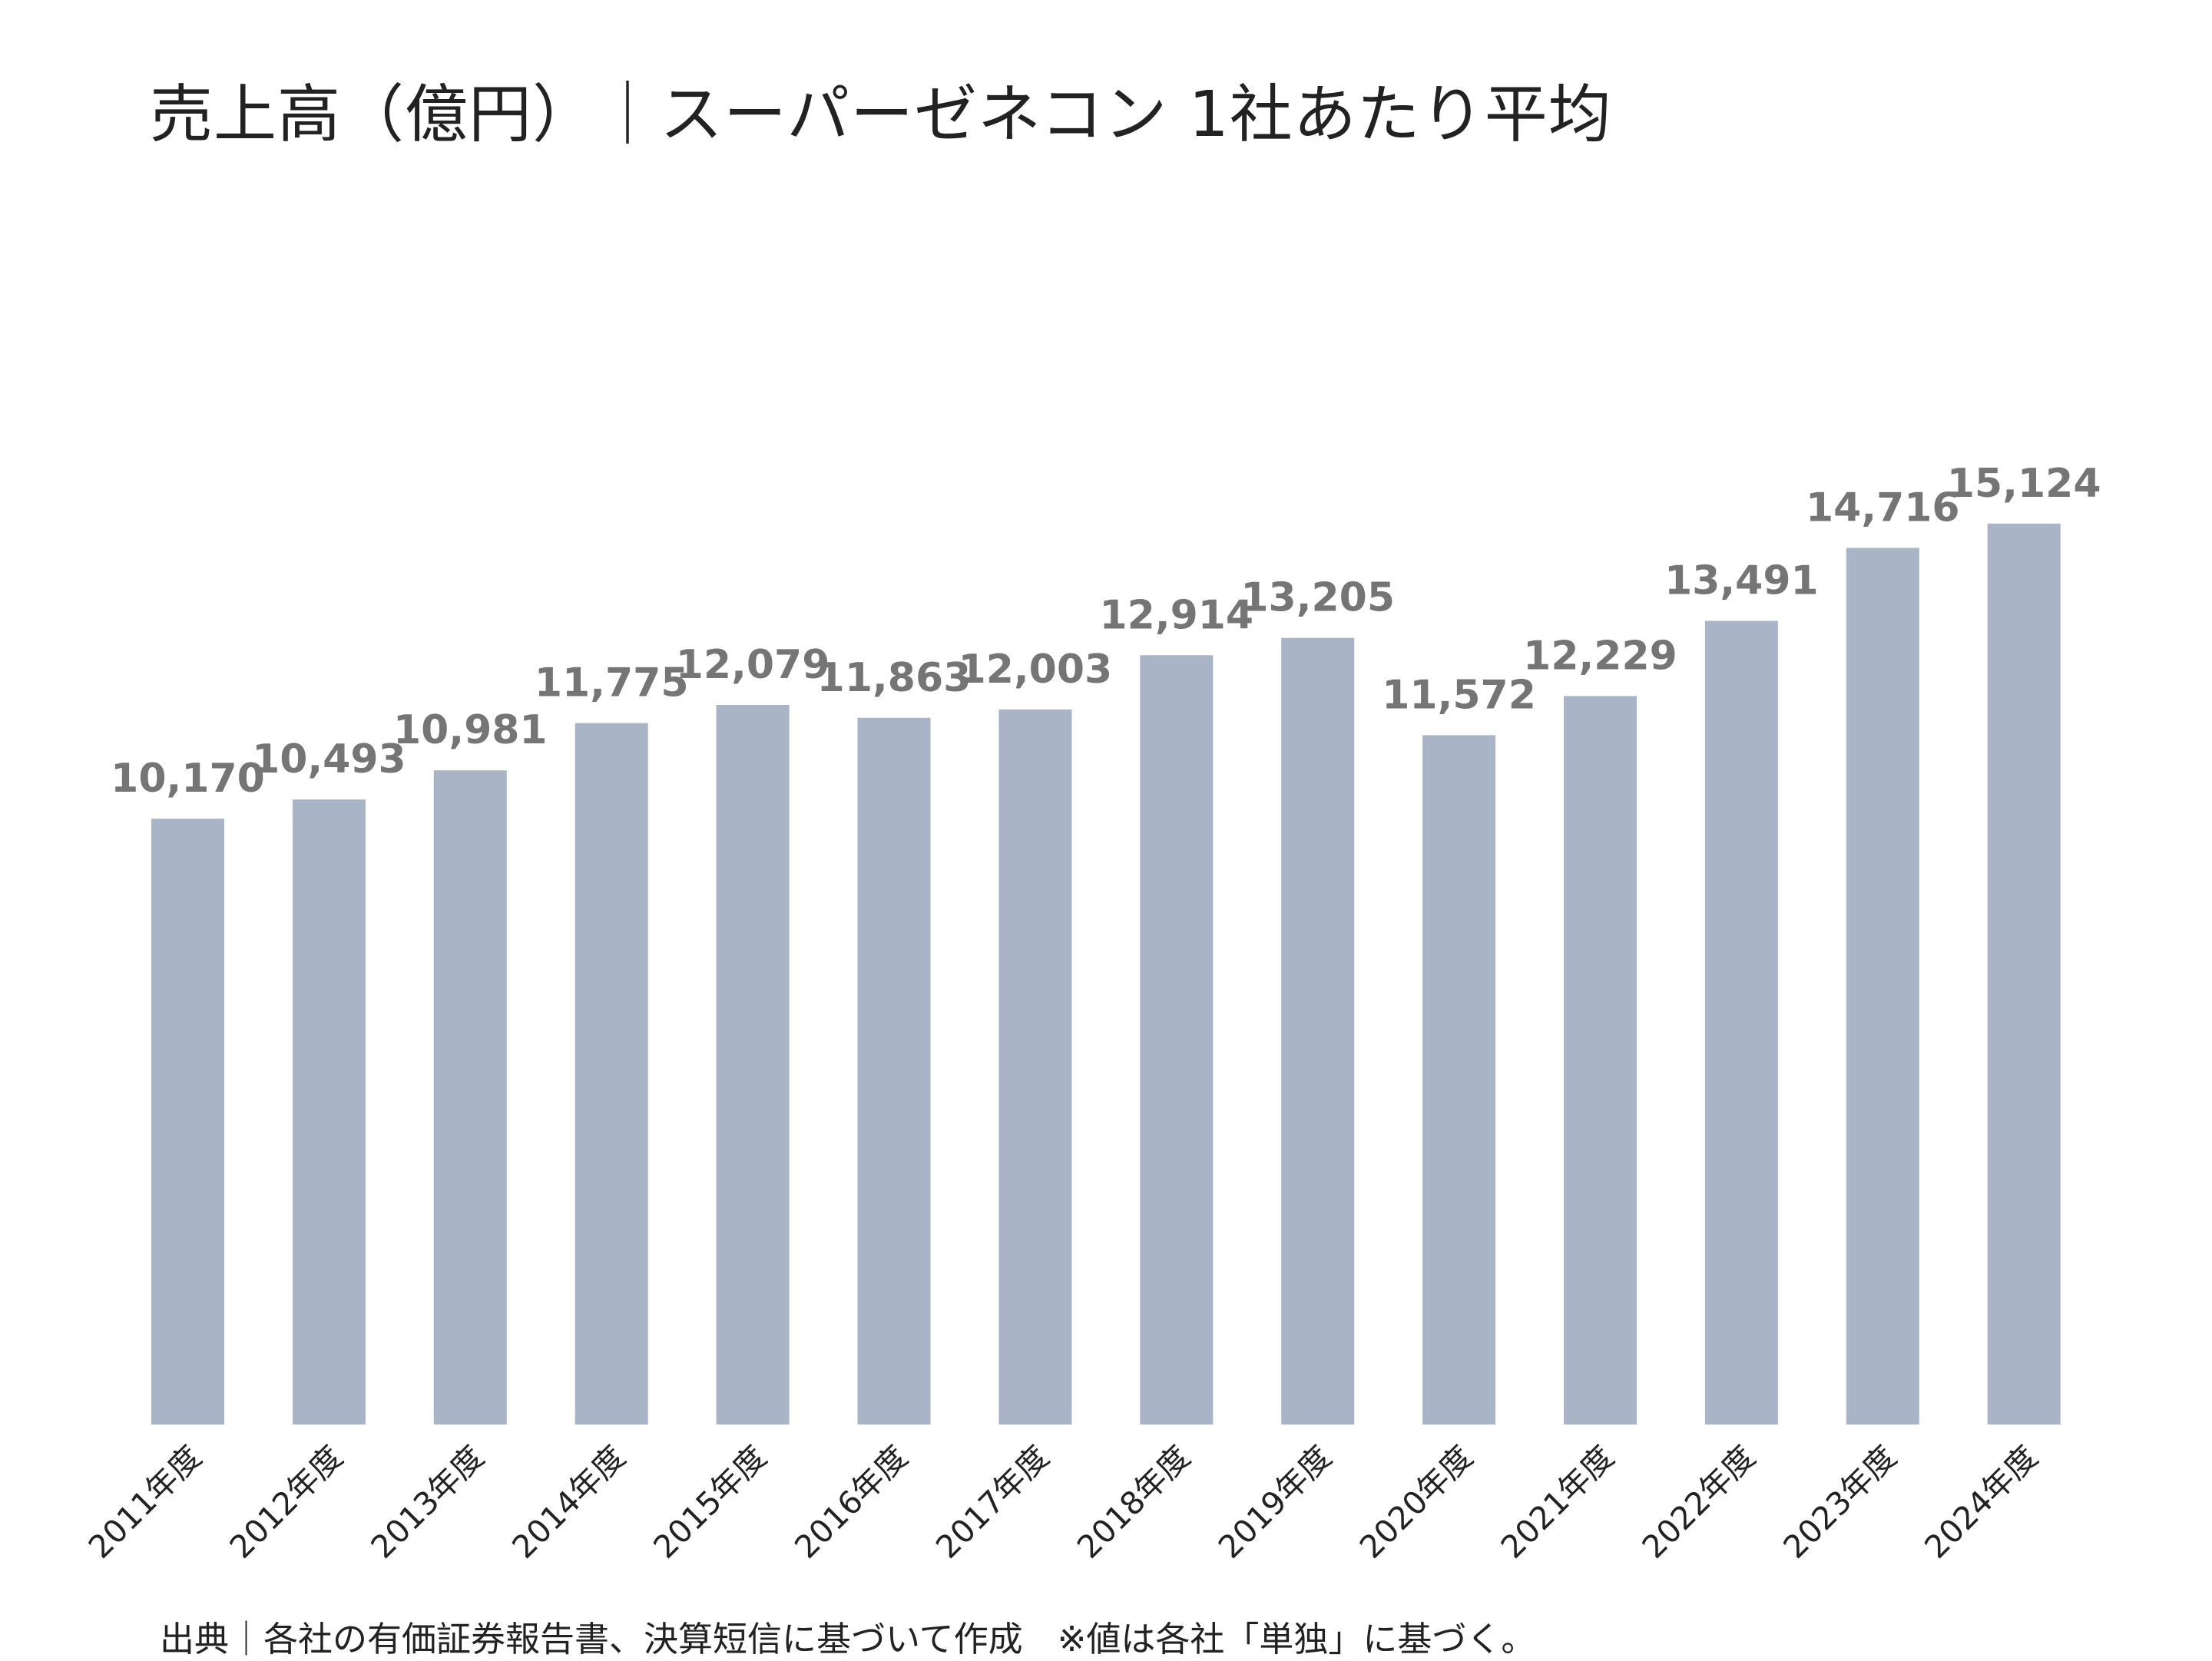 Image resolution: width=2212 pixels, height=1661 pixels. Describe the element at coordinates (1416, 1502) in the screenshot. I see `x-tick-2020年度: 2020年度` at that location.